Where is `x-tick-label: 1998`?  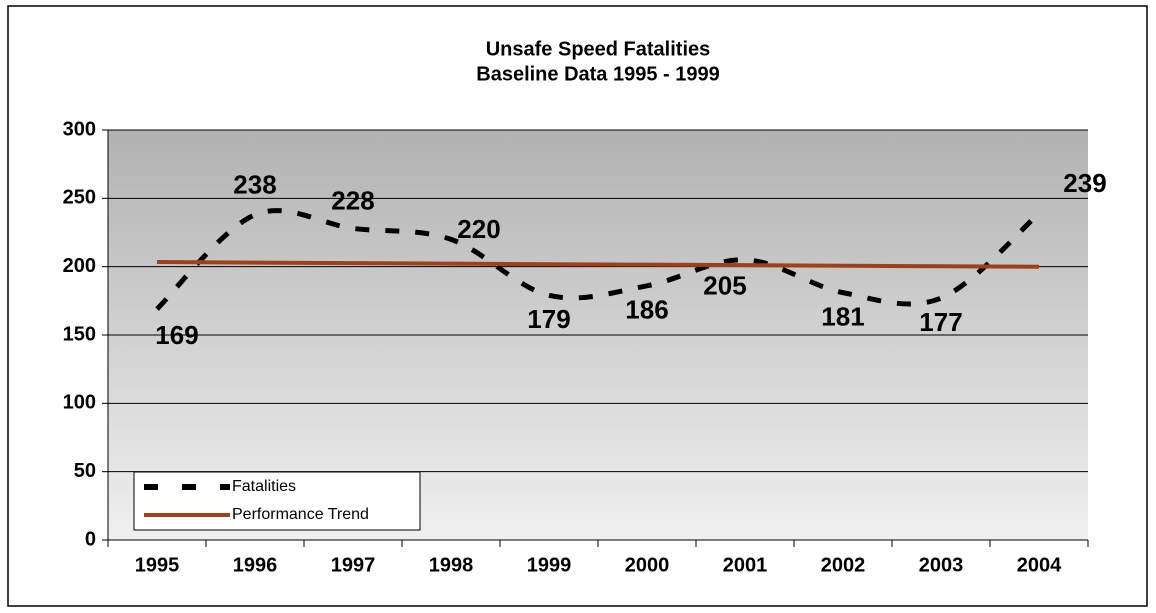 x-tick-label: 1998 is located at coordinates (451, 565).